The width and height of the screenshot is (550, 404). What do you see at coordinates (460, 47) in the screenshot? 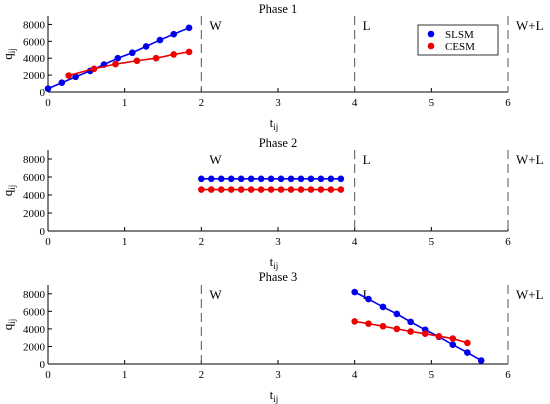
I see `legend-label: CESM` at bounding box center [460, 47].